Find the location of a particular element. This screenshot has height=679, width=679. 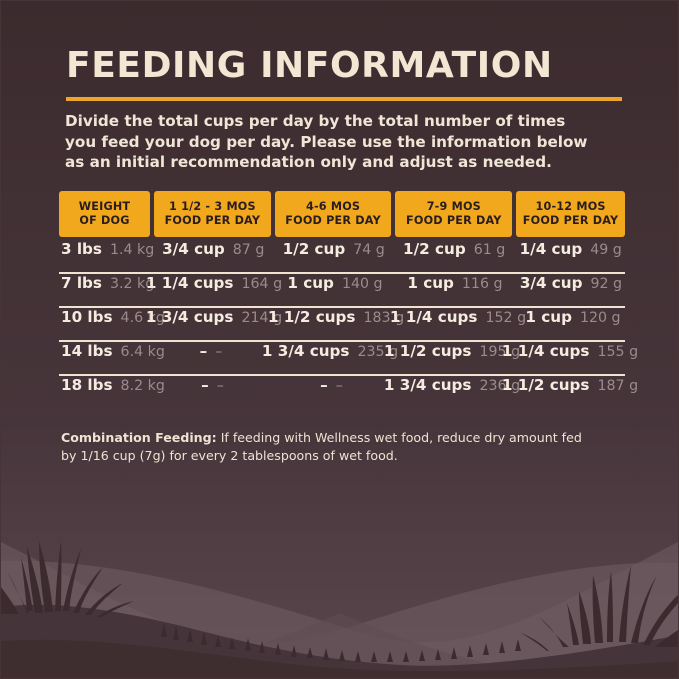

feeding-cell: 1/2 cup 74 g is located at coordinates (333, 256).